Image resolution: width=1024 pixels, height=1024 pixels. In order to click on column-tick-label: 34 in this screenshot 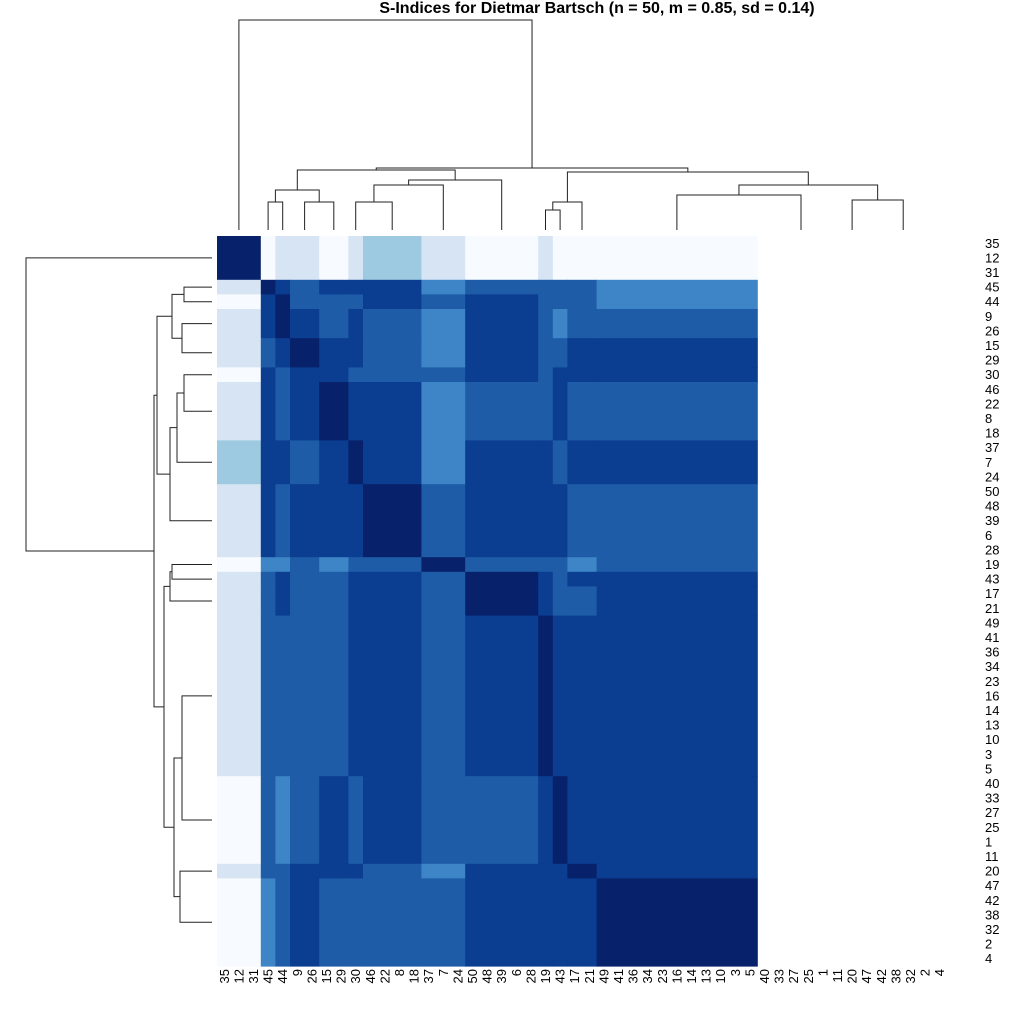, I will do `click(647, 976)`.